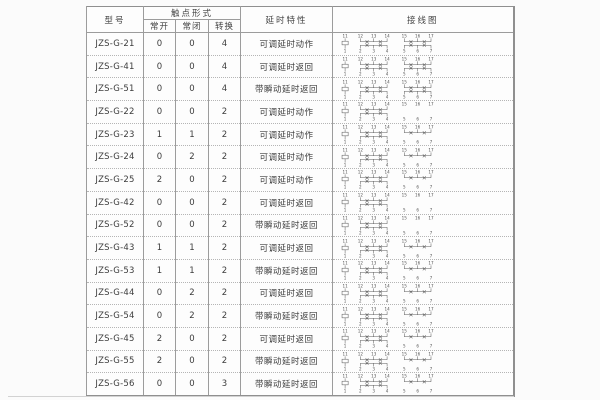  What do you see at coordinates (115, 384) in the screenshot?
I see `model-cell: JZS-G-56` at bounding box center [115, 384].